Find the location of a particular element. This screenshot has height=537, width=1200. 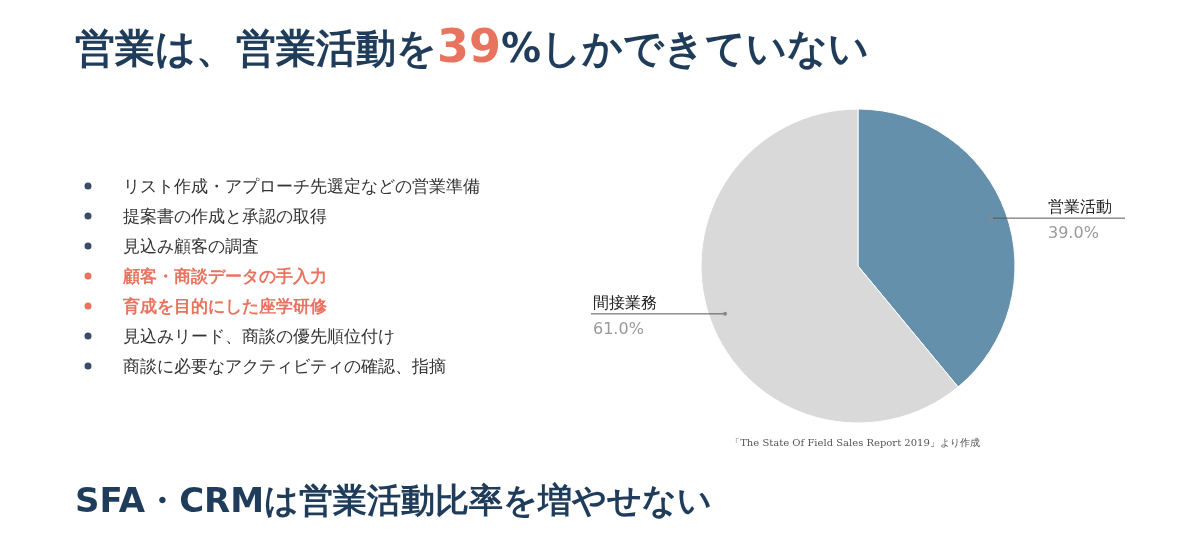

source: 「The State Of Field Sales Report 2019」より作成 is located at coordinates (855, 442).